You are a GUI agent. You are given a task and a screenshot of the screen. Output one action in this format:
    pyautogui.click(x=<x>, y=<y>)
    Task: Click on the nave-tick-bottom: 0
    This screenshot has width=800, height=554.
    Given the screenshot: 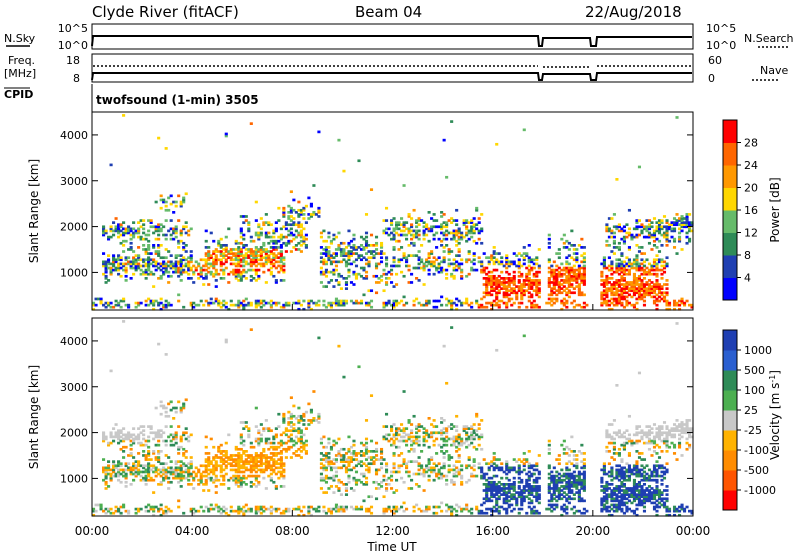 What is the action you would take?
    pyautogui.click(x=711, y=78)
    